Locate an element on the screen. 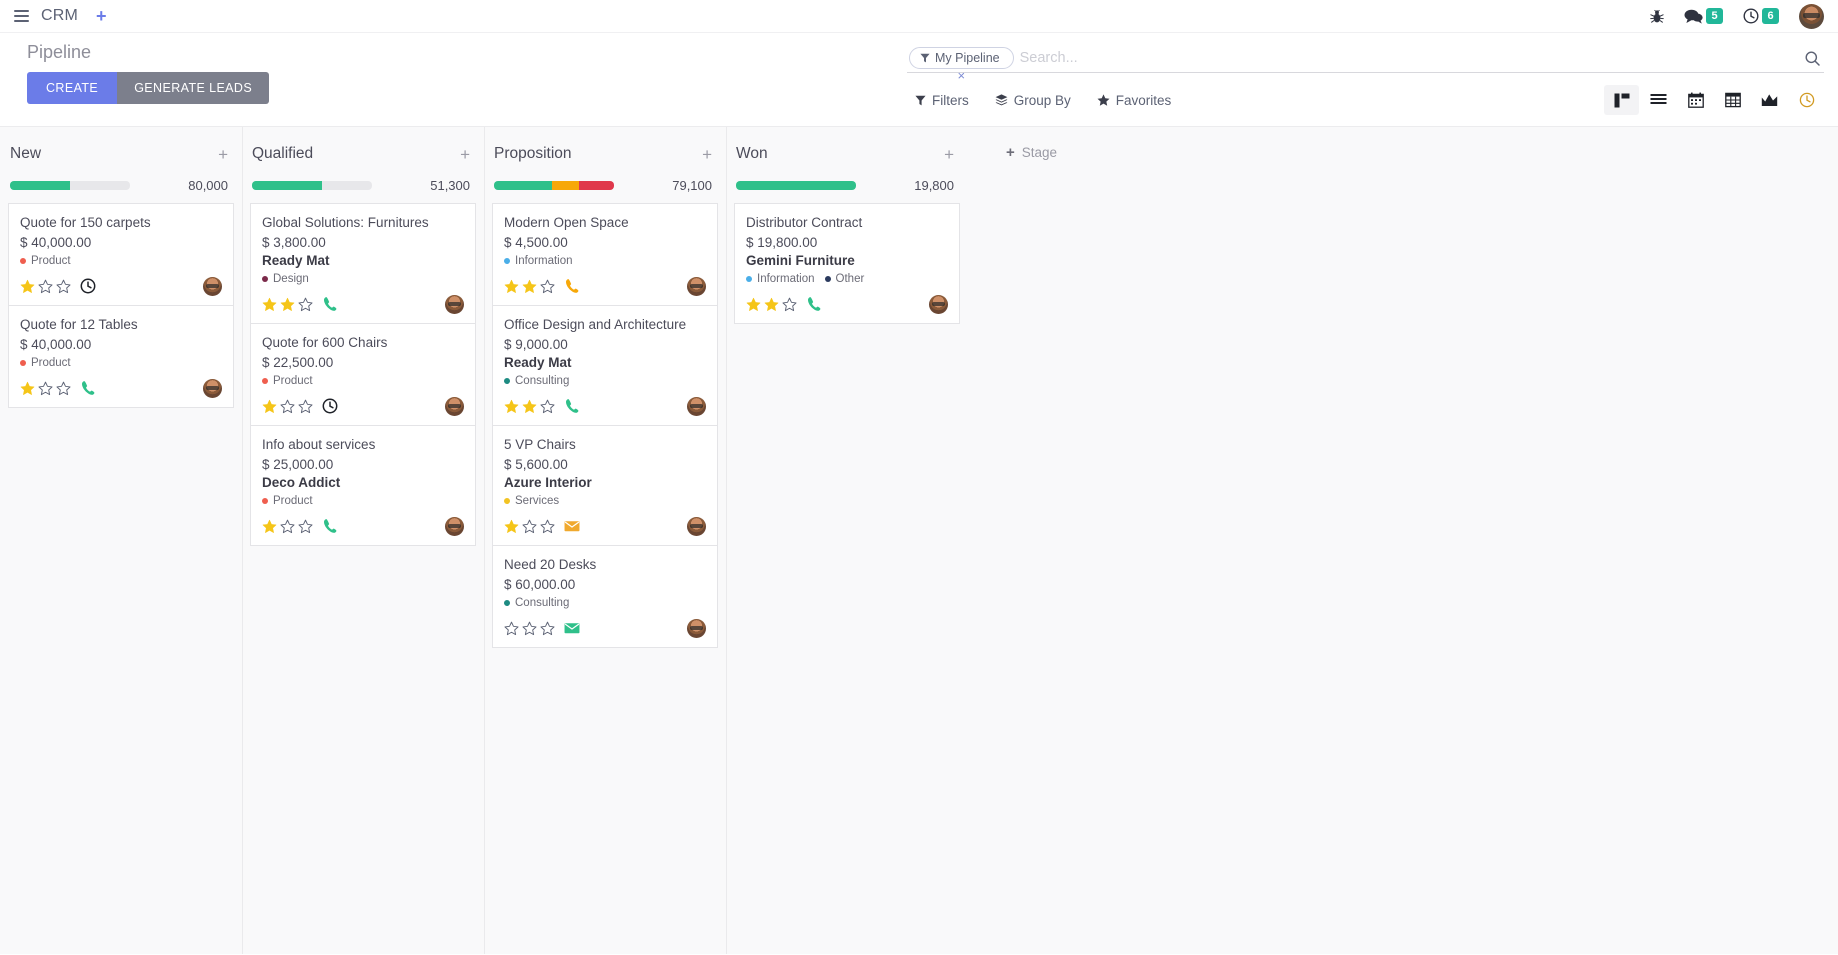 The width and height of the screenshot is (1838, 955). group-by-menu: Group By is located at coordinates (1033, 100).